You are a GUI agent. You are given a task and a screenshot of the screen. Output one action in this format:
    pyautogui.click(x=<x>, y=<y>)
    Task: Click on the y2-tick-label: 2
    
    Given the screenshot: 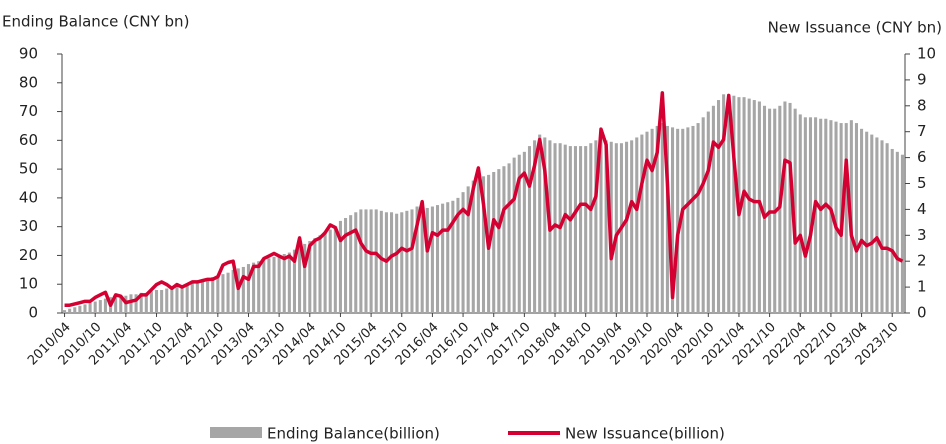 What is the action you would take?
    pyautogui.click(x=922, y=261)
    